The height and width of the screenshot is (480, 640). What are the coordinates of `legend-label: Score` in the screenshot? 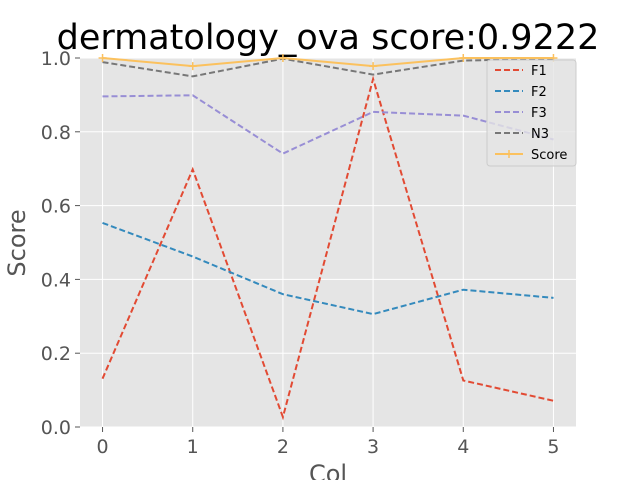 It's located at (549, 155).